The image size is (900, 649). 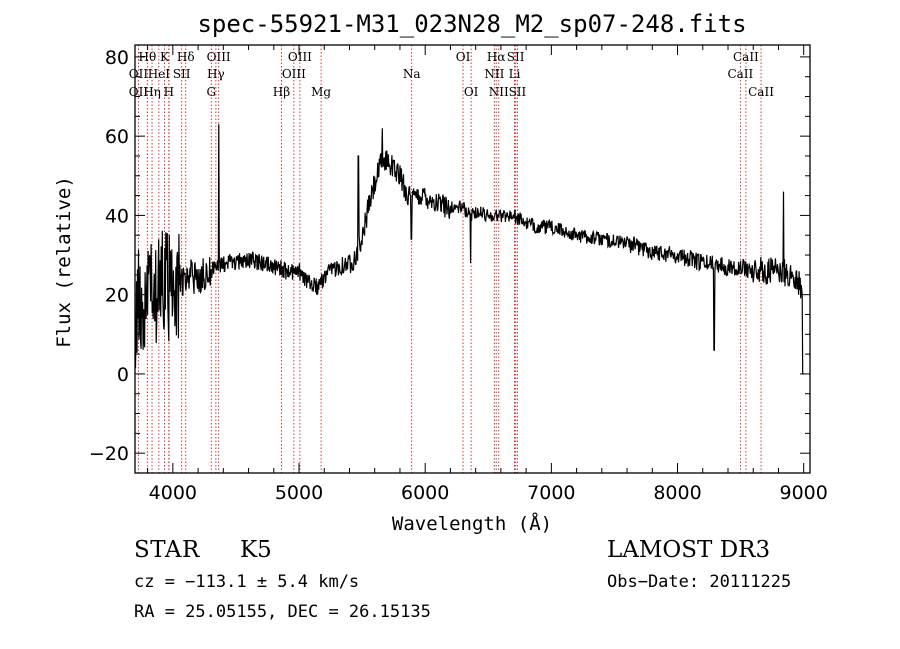 I want to click on x-tick-label: 4000, so click(x=173, y=493).